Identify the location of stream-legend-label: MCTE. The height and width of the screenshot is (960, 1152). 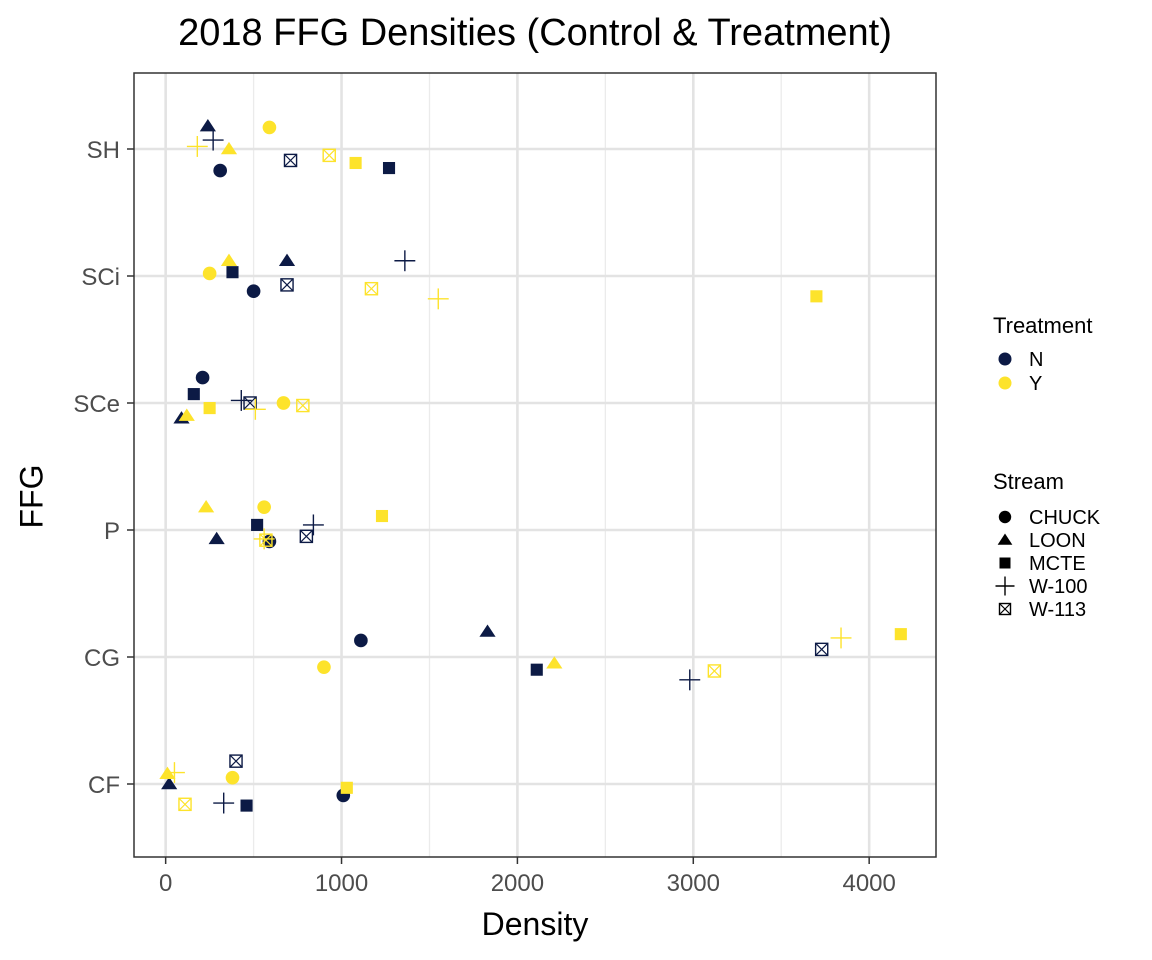
(1057, 564).